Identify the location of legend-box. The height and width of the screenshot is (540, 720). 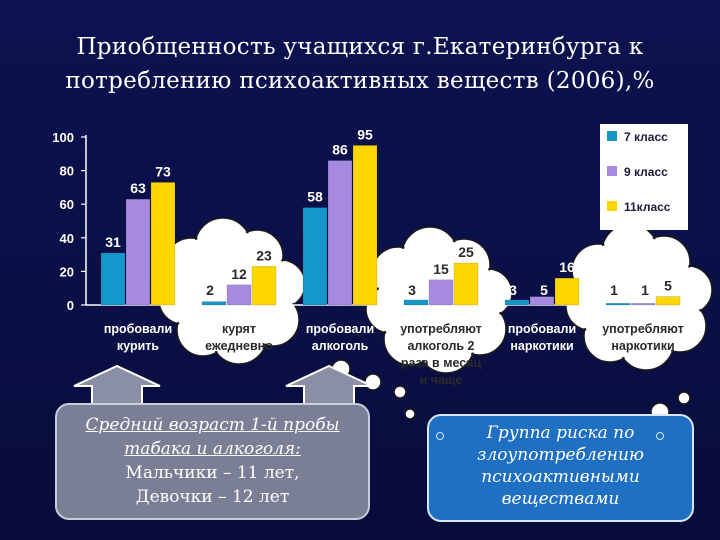
(644, 177).